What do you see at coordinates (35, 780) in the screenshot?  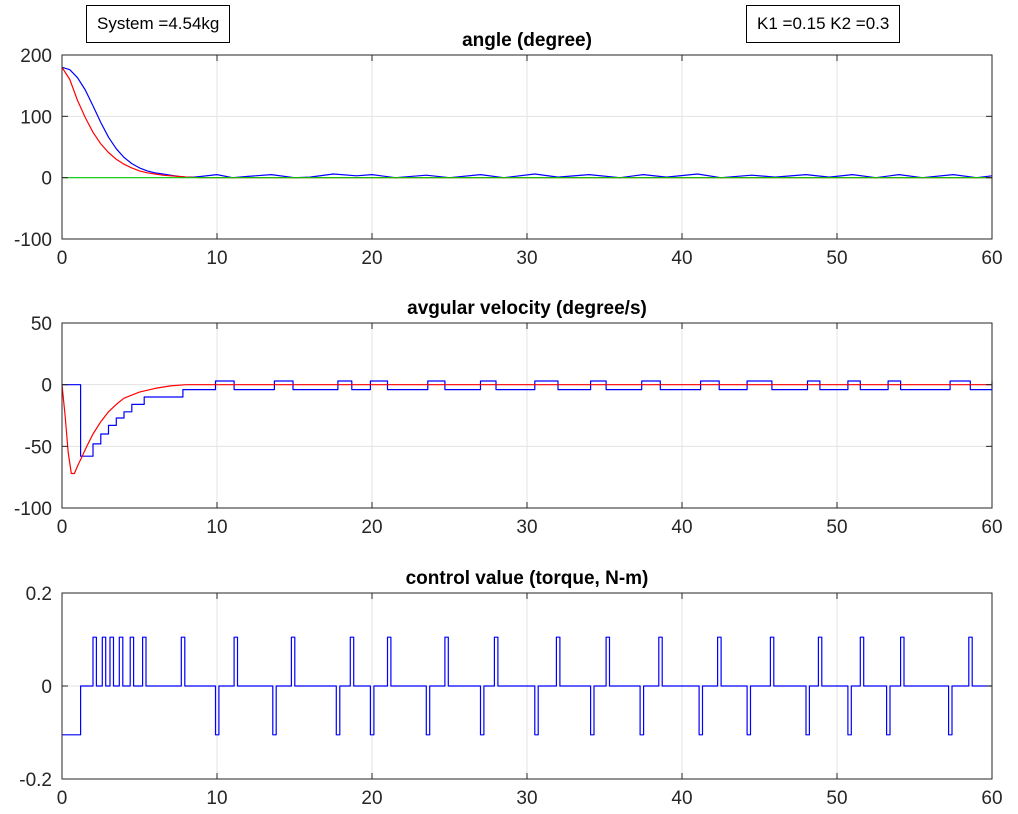 I see `torque-ytick-label: -0.2` at bounding box center [35, 780].